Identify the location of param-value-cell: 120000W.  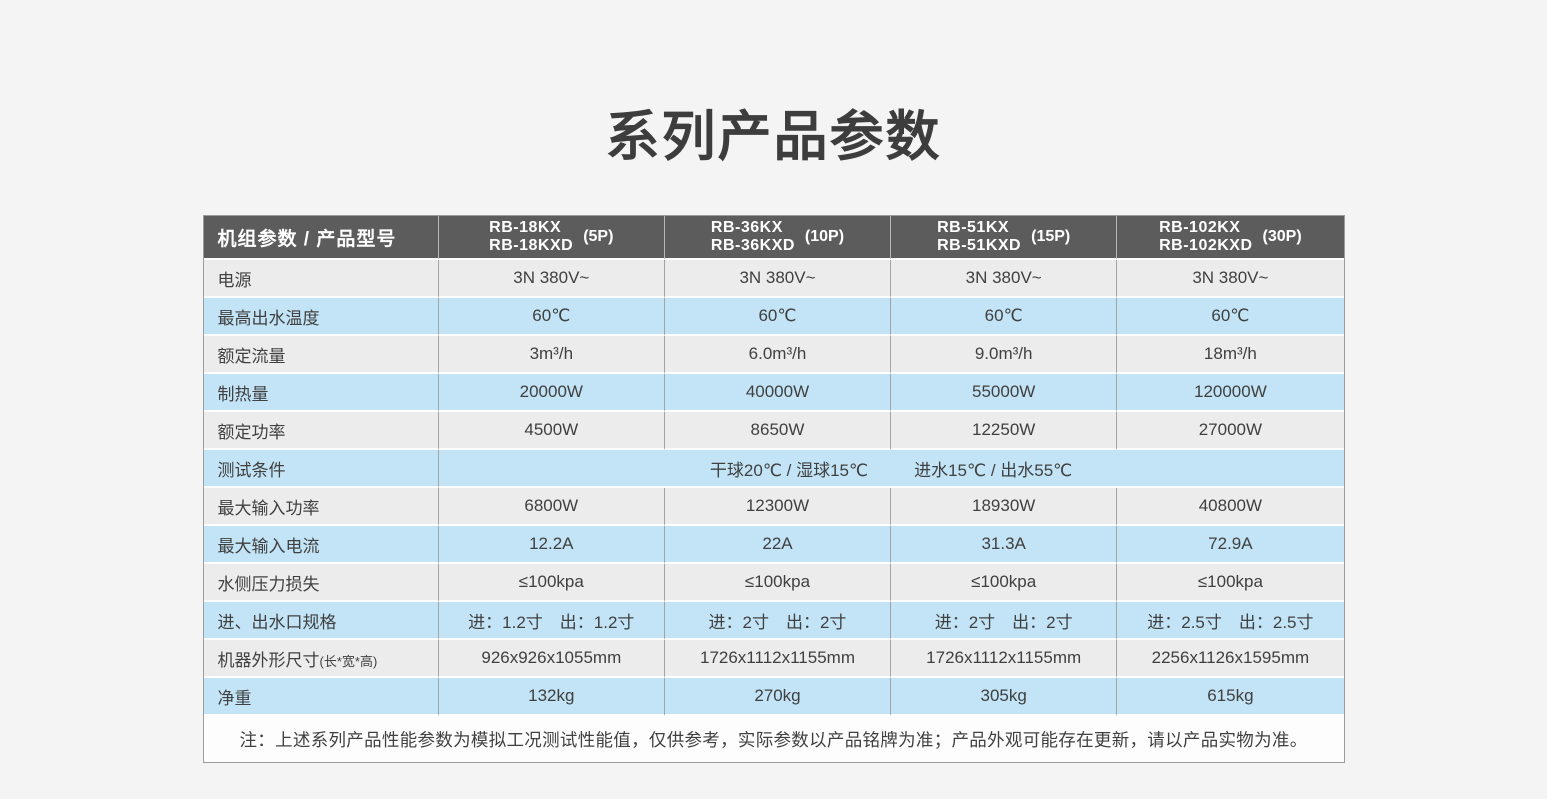
(1230, 393).